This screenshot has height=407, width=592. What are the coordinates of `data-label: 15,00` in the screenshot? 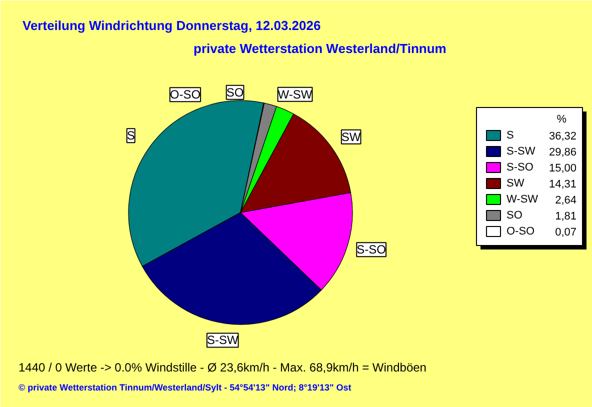 It's located at (562, 168).